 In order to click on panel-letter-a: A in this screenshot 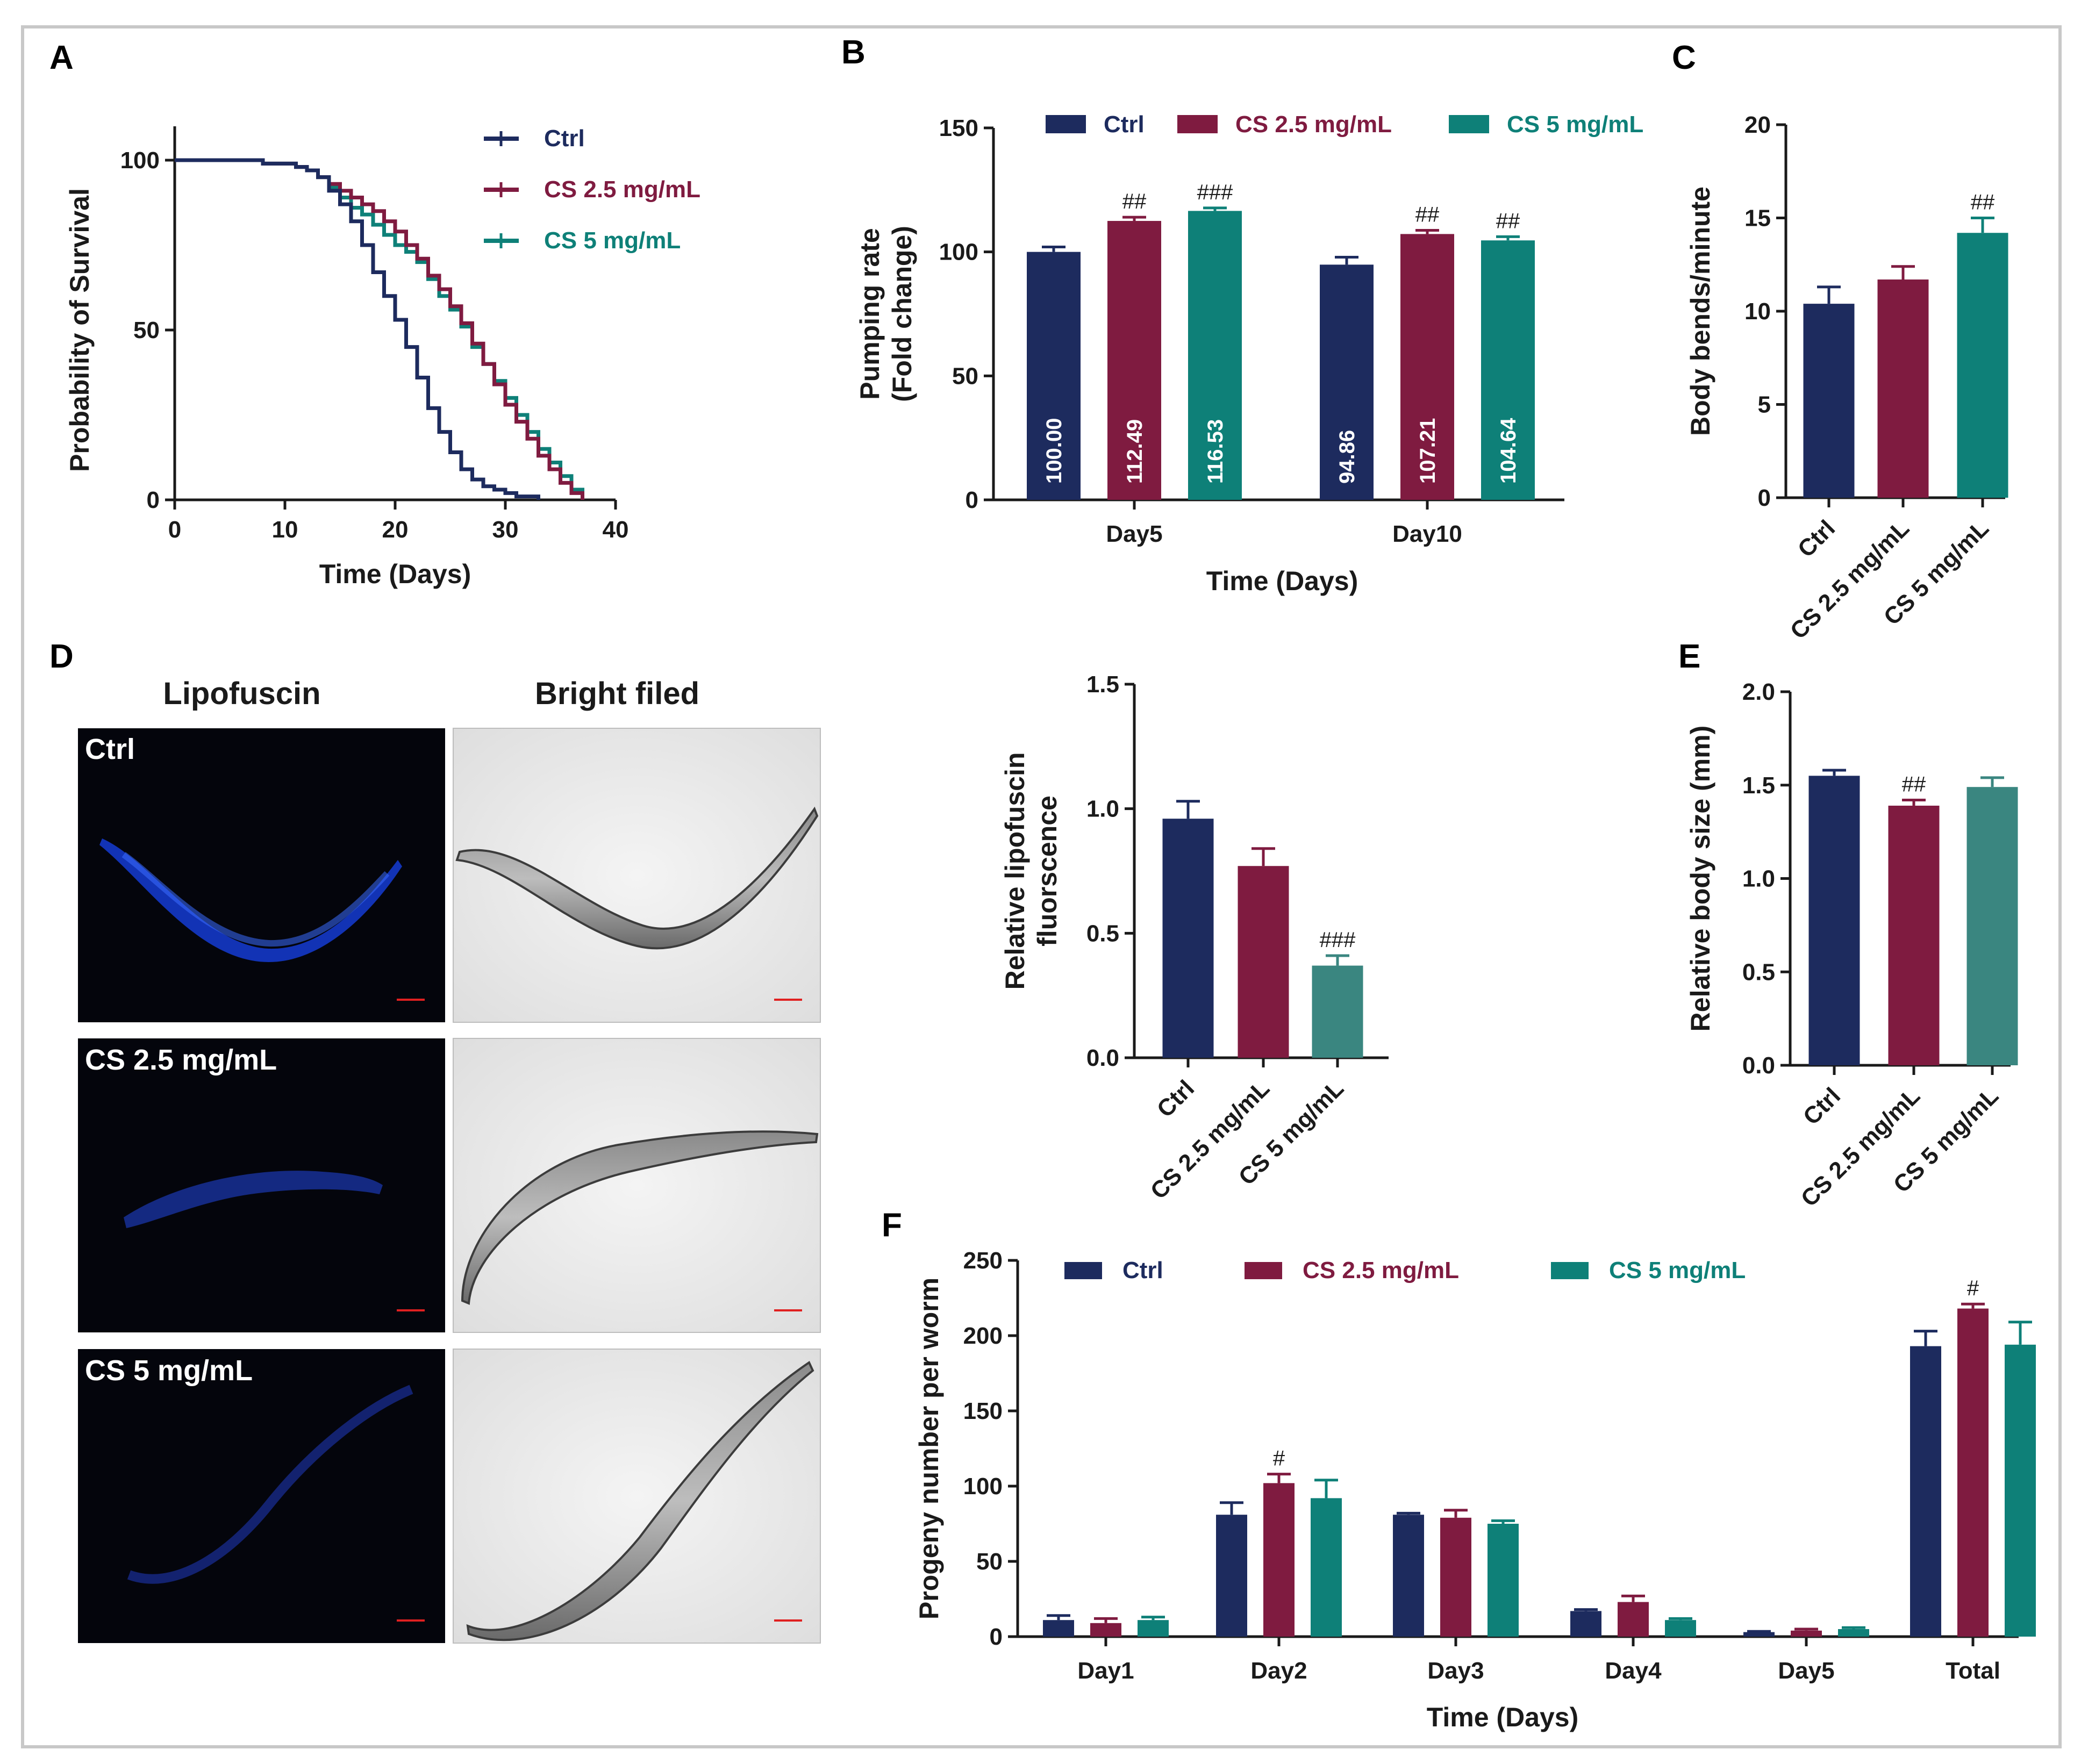, I will do `click(61, 58)`.